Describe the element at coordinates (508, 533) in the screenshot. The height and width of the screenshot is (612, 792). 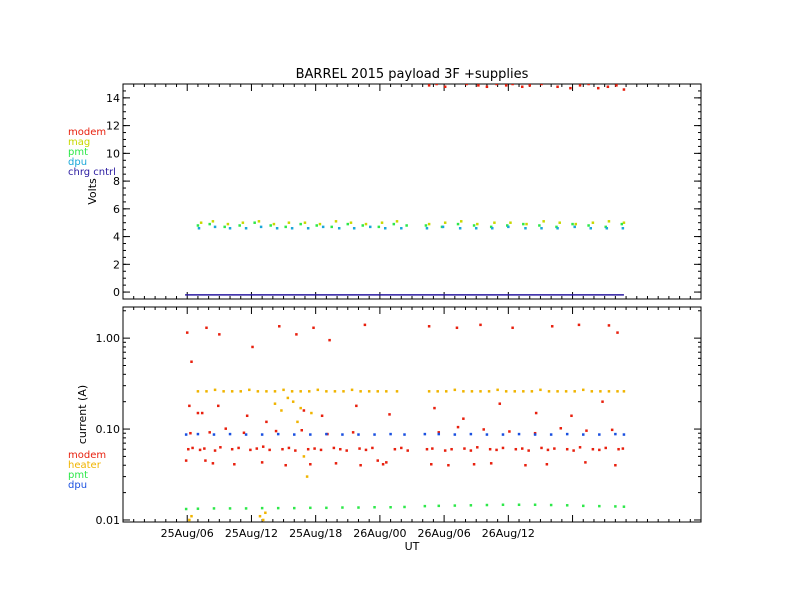
I see `x-tick-label: 26Aug/12` at that location.